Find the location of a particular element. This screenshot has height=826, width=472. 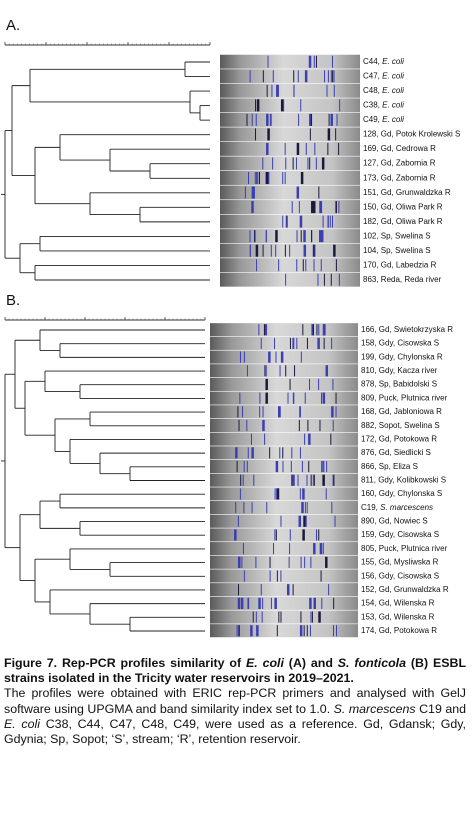

lane-label-part: 154, Gd, Wilenska R is located at coordinates (398, 603).